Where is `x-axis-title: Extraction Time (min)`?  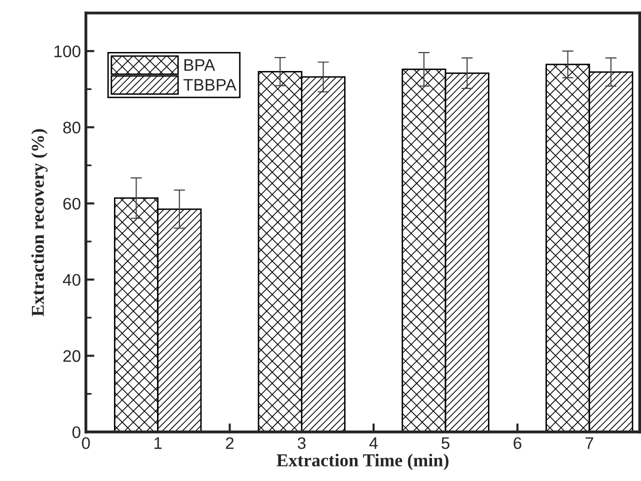
x-axis-title: Extraction Time (min) is located at coordinates (362, 462).